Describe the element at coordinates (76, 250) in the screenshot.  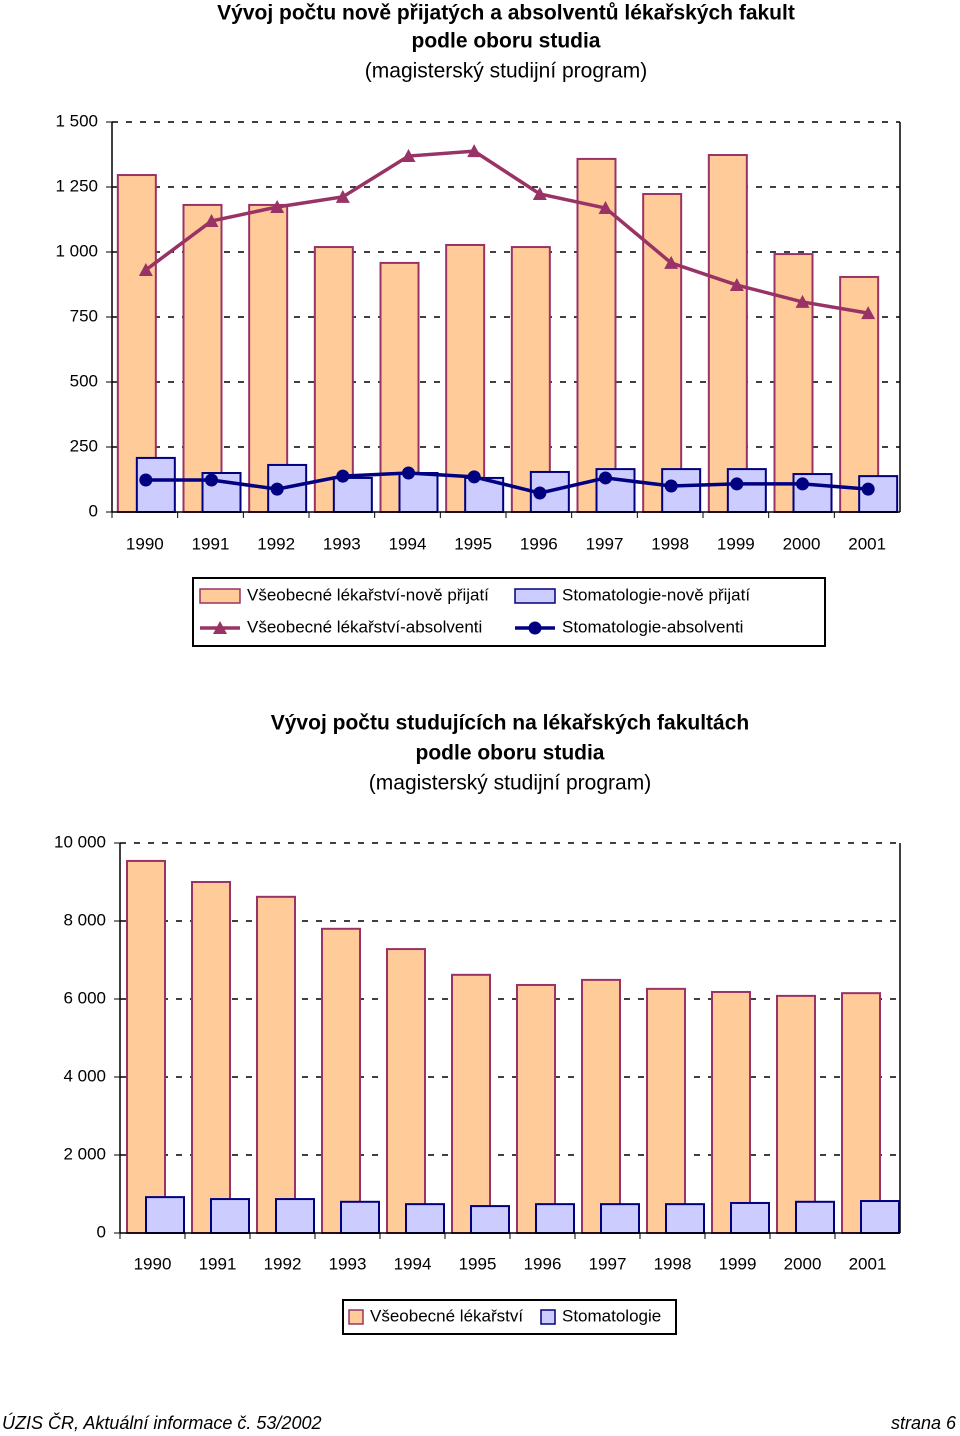
I see `y-tick-label: 1 000` at that location.